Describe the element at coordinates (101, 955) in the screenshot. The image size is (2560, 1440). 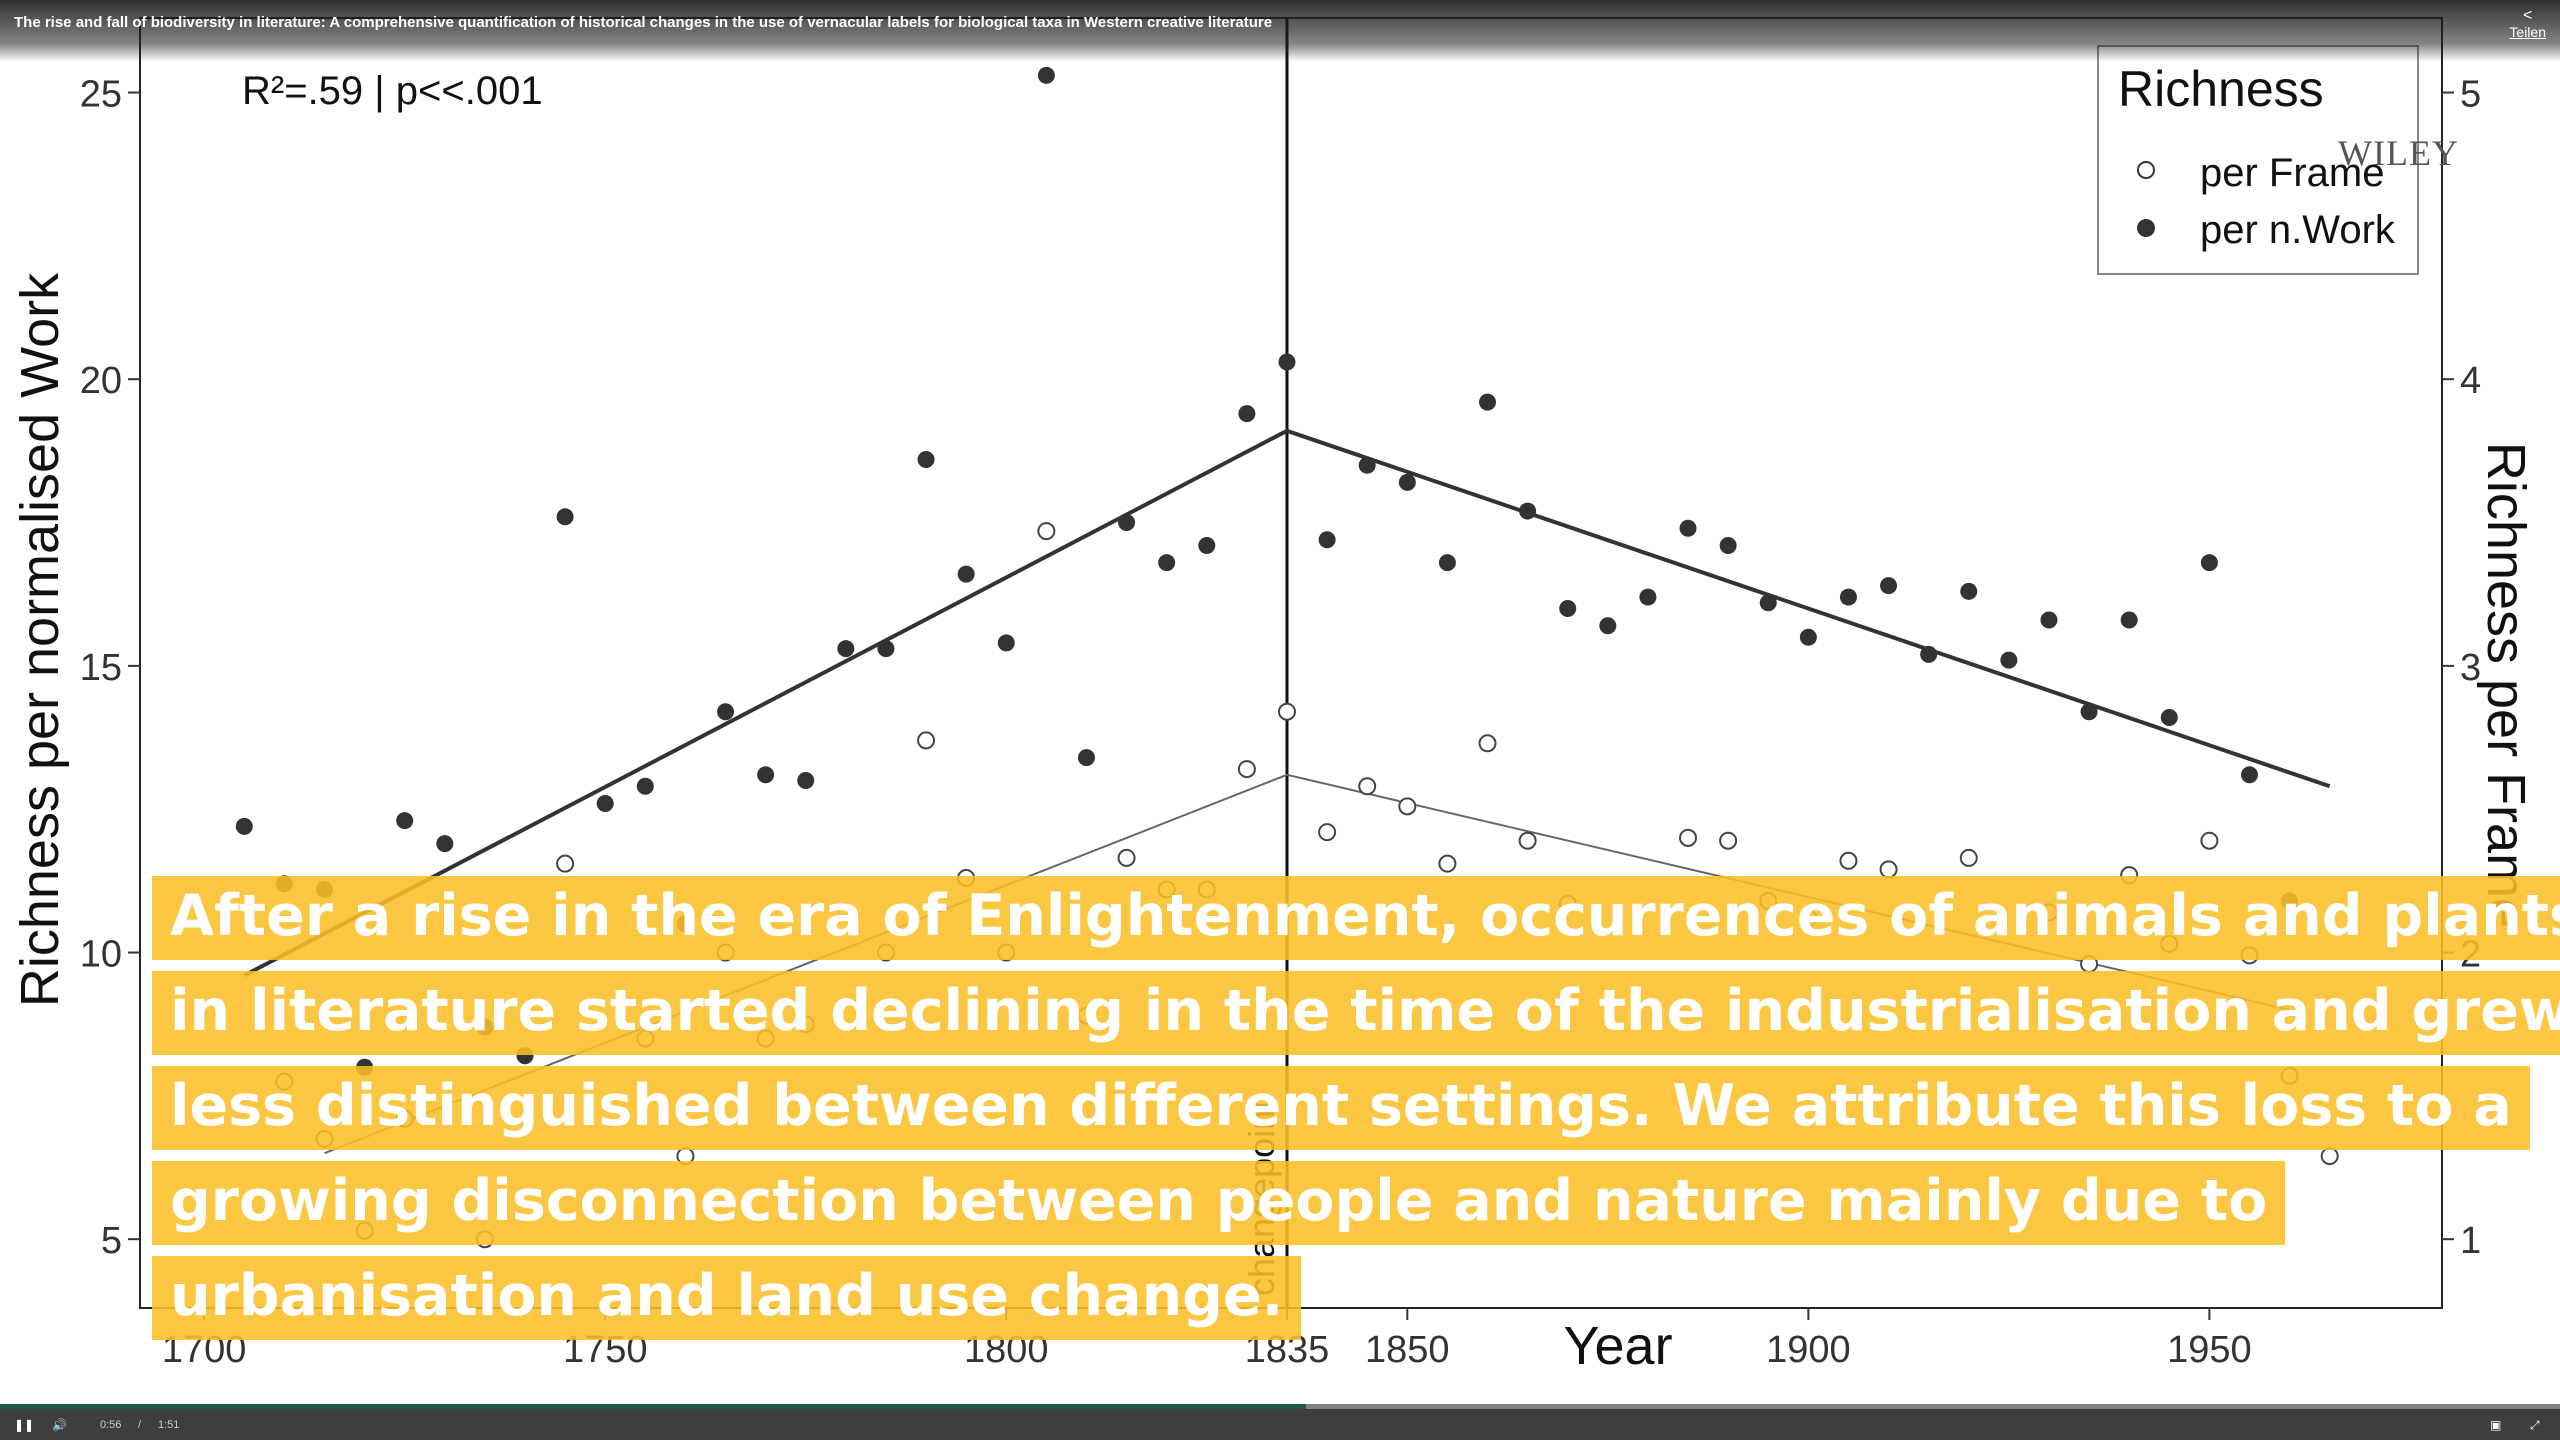
I see `y-tick-label: 10` at that location.